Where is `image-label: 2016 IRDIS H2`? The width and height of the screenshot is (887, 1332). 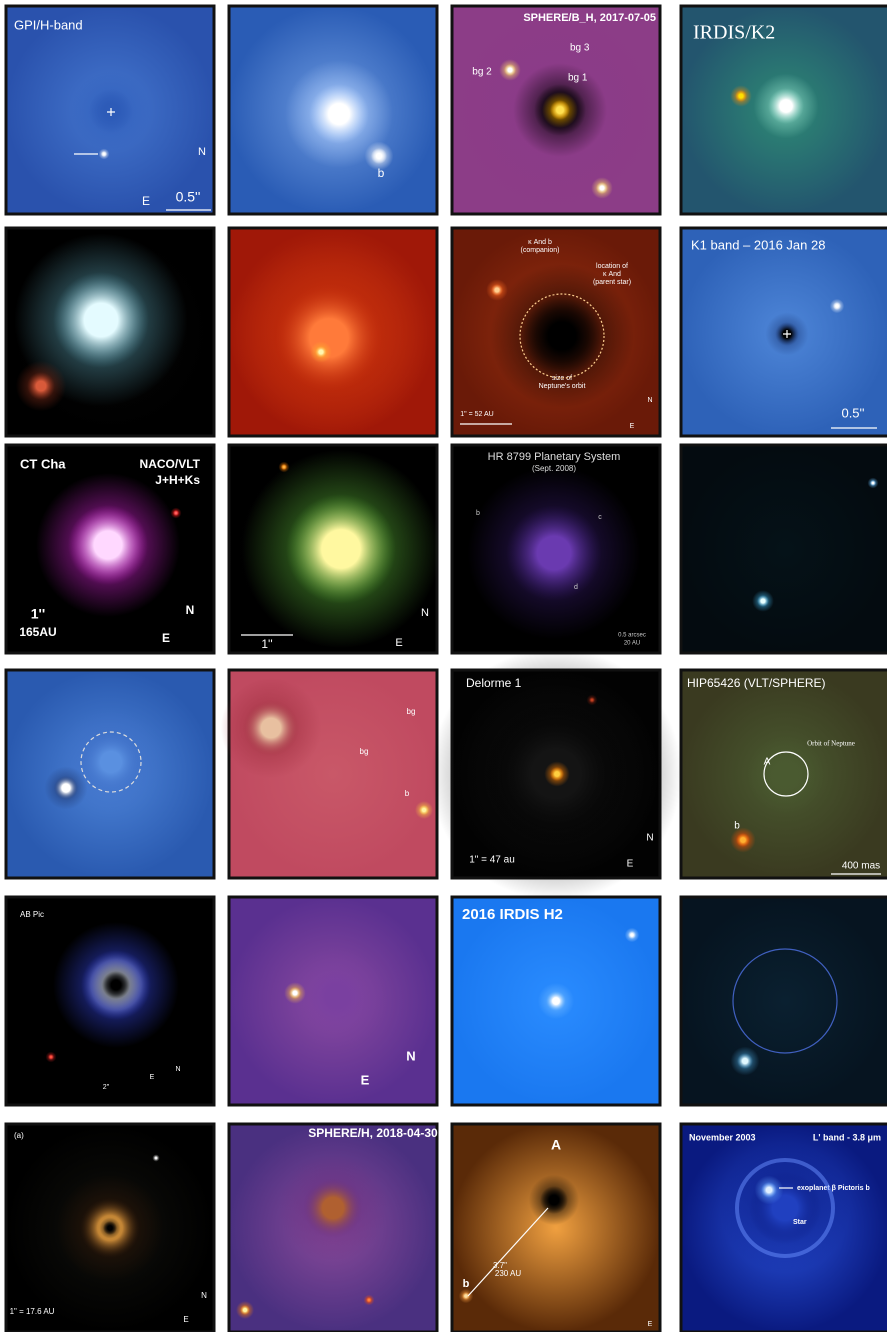
image-label: 2016 IRDIS H2 is located at coordinates (512, 914).